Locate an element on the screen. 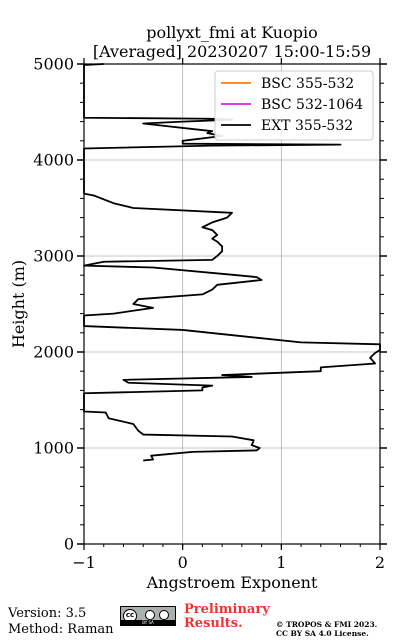 The width and height of the screenshot is (400, 640). x-tick-label: 2 is located at coordinates (380, 562).